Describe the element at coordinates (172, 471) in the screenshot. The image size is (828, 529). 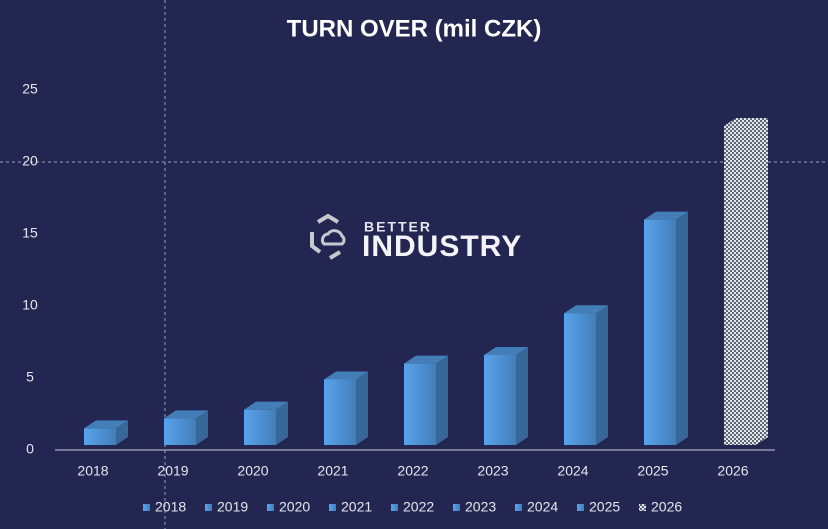
I see `x-tick-label: 2019` at that location.